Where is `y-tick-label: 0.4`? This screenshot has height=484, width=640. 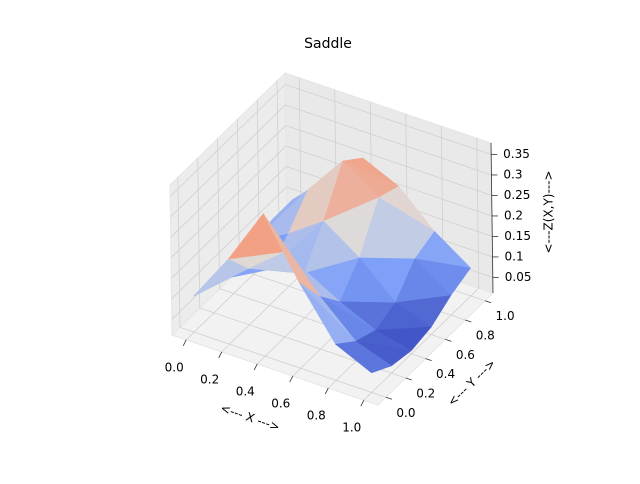
y-tick-label: 0.4 is located at coordinates (445, 374).